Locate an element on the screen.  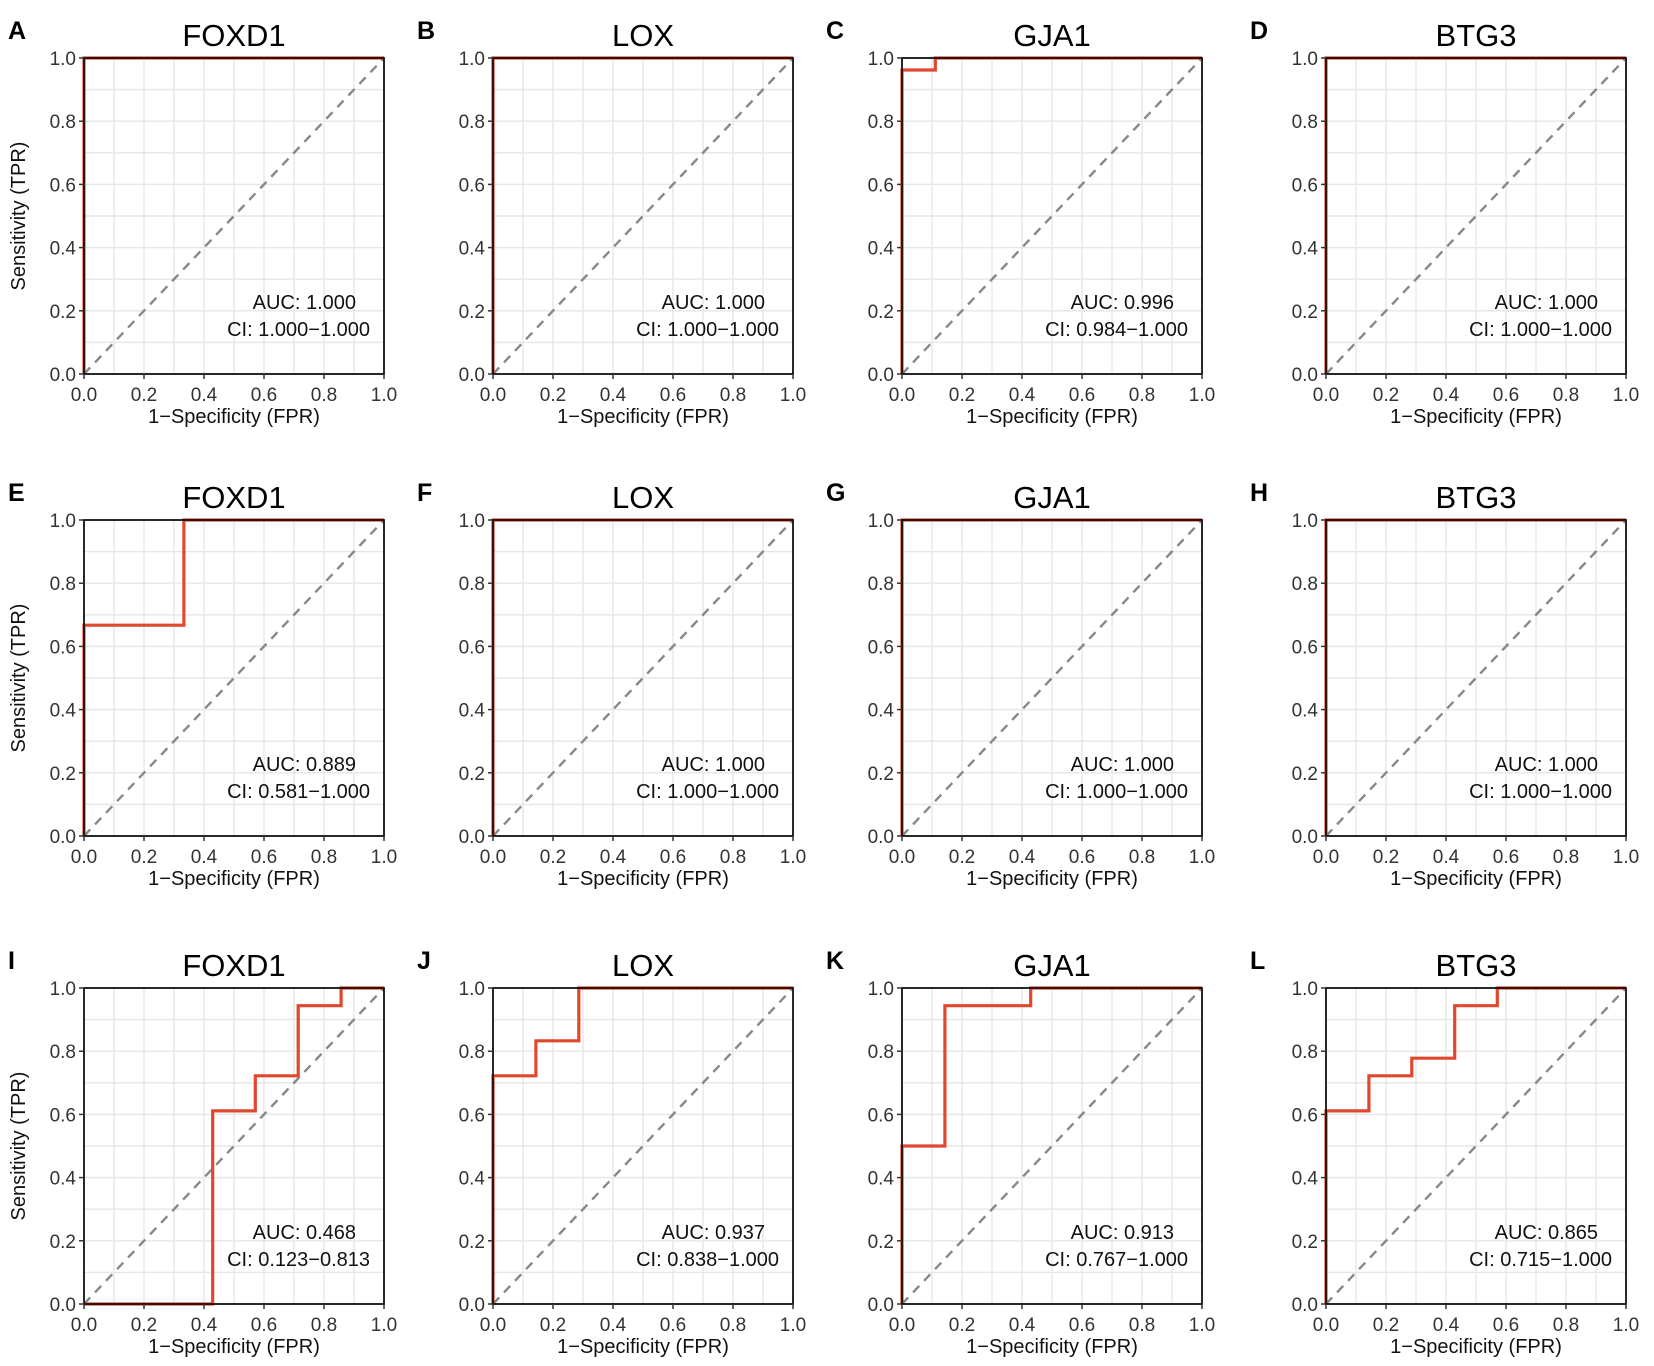
y-axis-label: Sensitivity (TPR) is located at coordinates (19, 216).